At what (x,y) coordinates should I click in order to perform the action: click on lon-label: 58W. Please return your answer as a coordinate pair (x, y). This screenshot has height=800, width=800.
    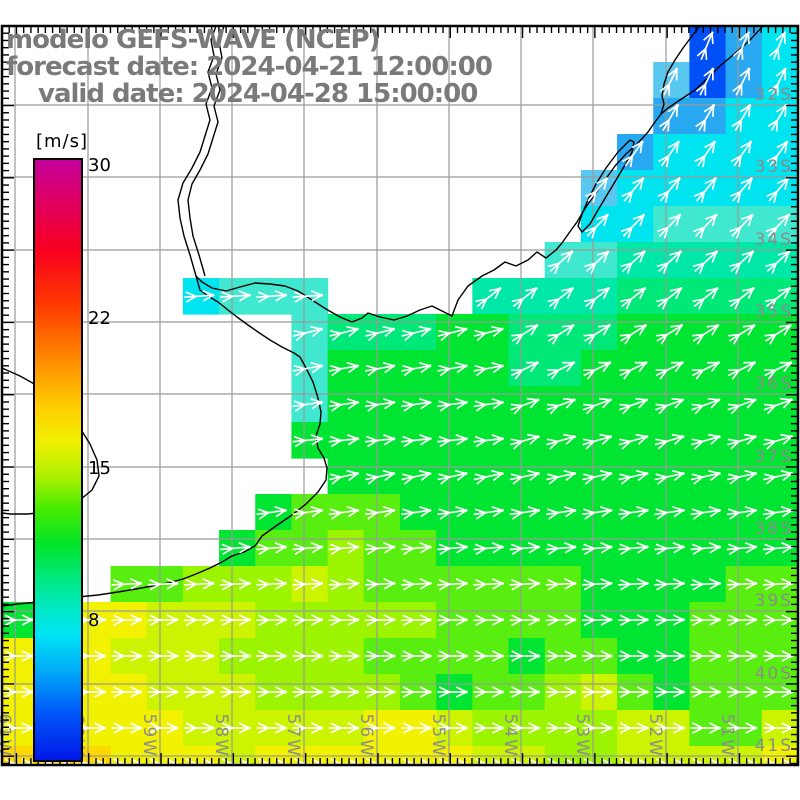
    Looking at the image, I should click on (221, 736).